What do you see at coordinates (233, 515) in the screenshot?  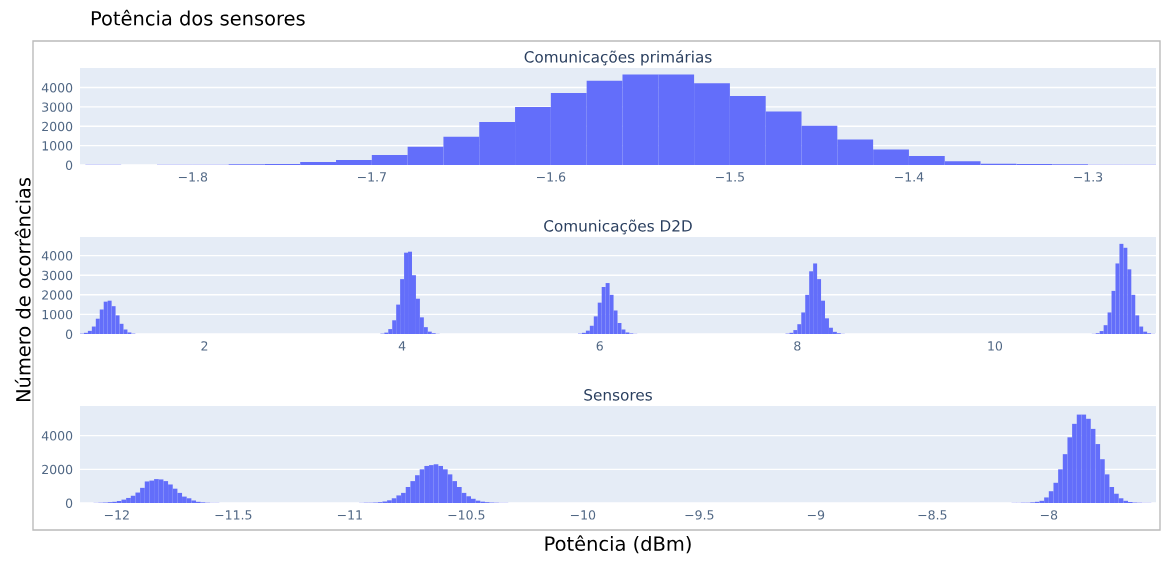 I see `x-tick-label: −11.5` at bounding box center [233, 515].